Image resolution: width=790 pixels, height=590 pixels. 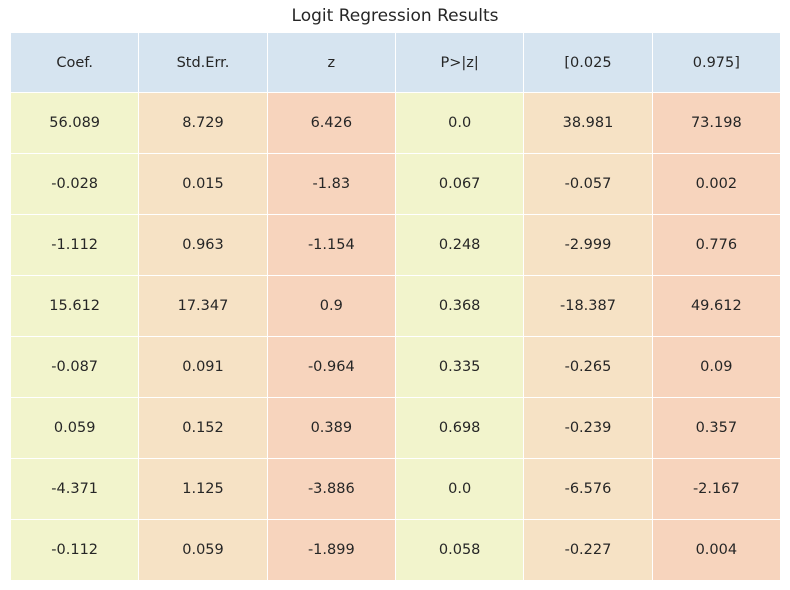 I want to click on table-row: -1.112 0.963 -1.154 0.248 -2.999 0.776, so click(x=395, y=245).